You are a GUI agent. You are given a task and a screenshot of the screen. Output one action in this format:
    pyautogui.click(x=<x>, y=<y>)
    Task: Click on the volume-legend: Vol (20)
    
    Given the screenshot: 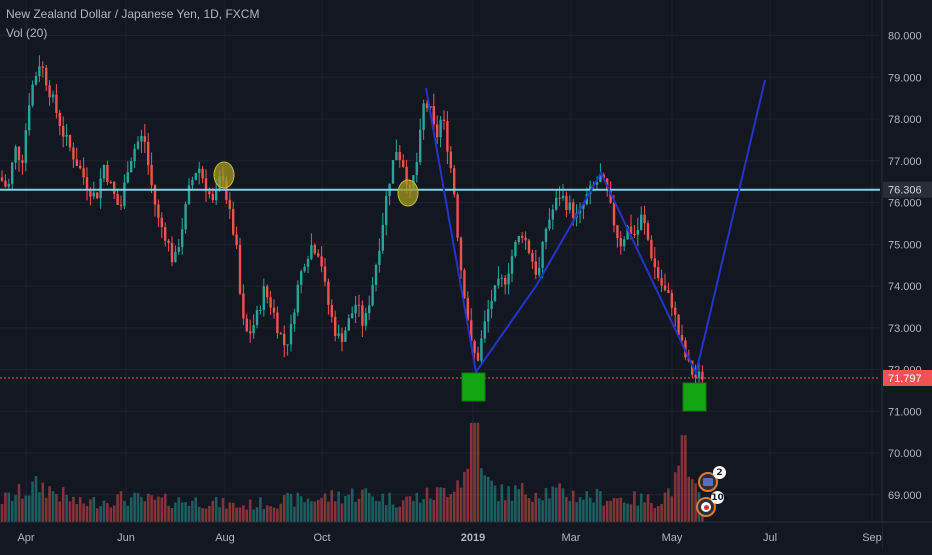 What is the action you would take?
    pyautogui.click(x=27, y=33)
    